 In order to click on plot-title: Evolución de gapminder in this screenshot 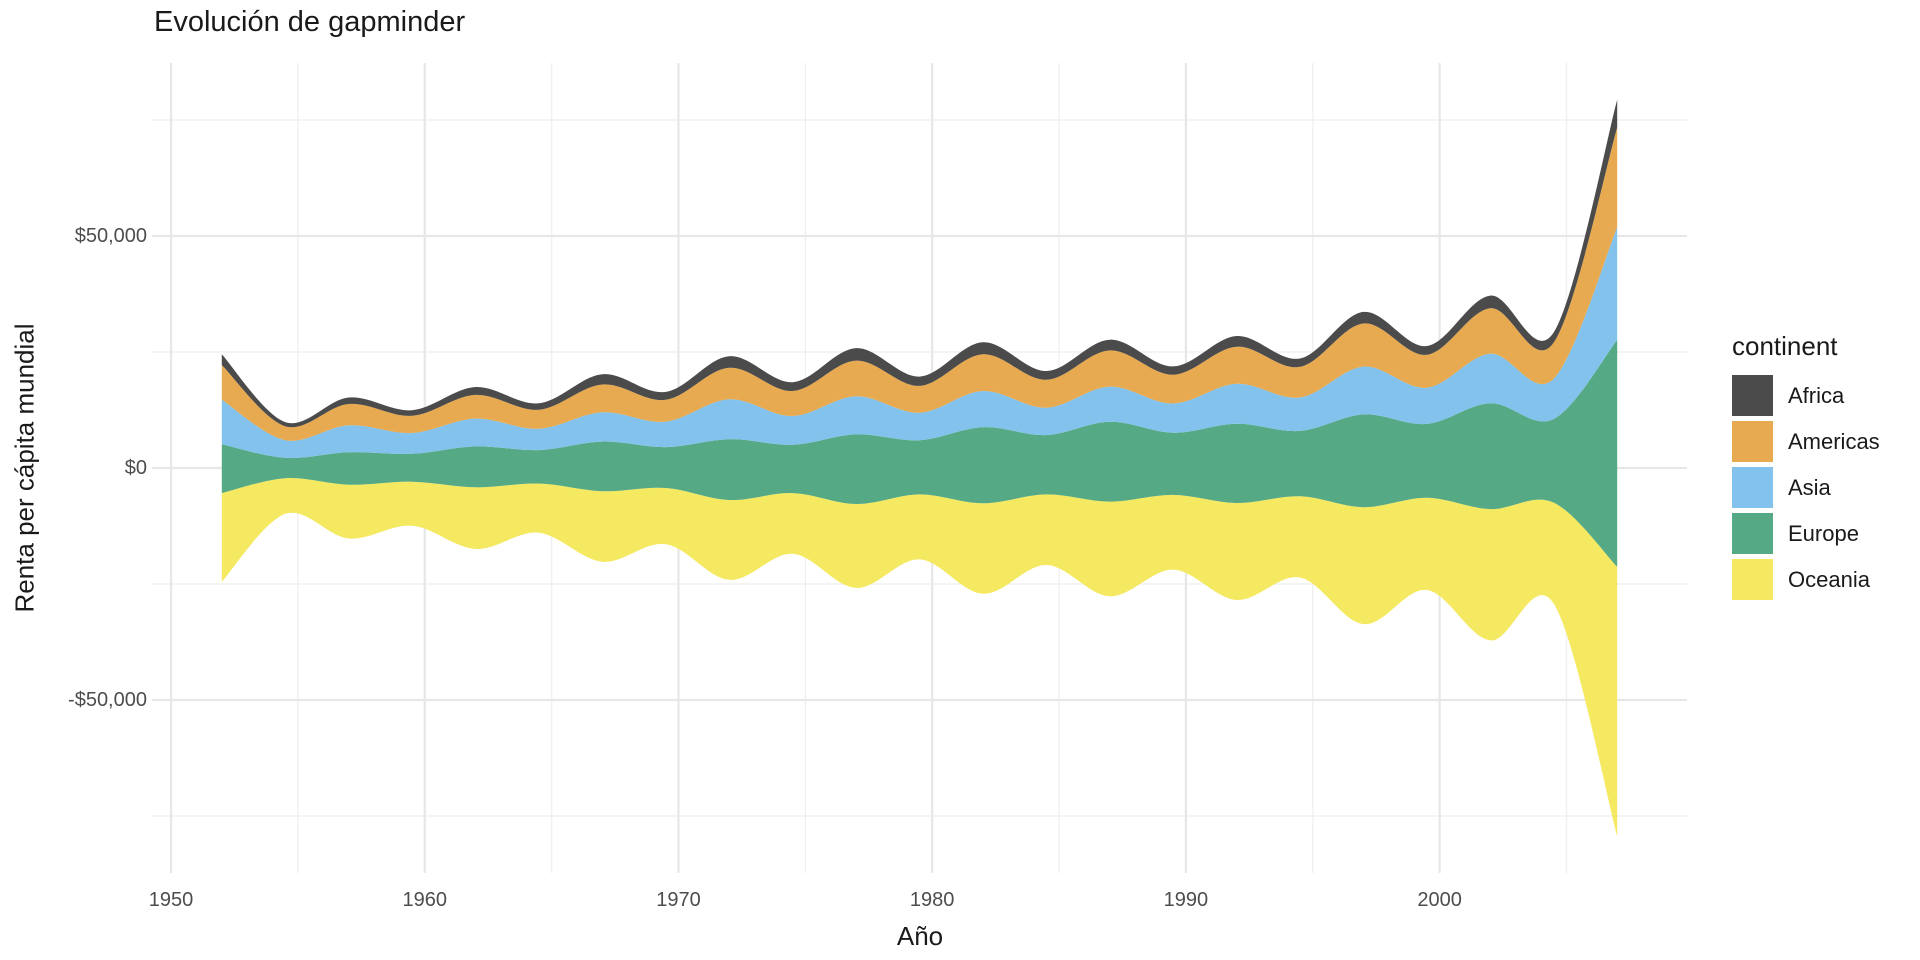, I will do `click(310, 22)`.